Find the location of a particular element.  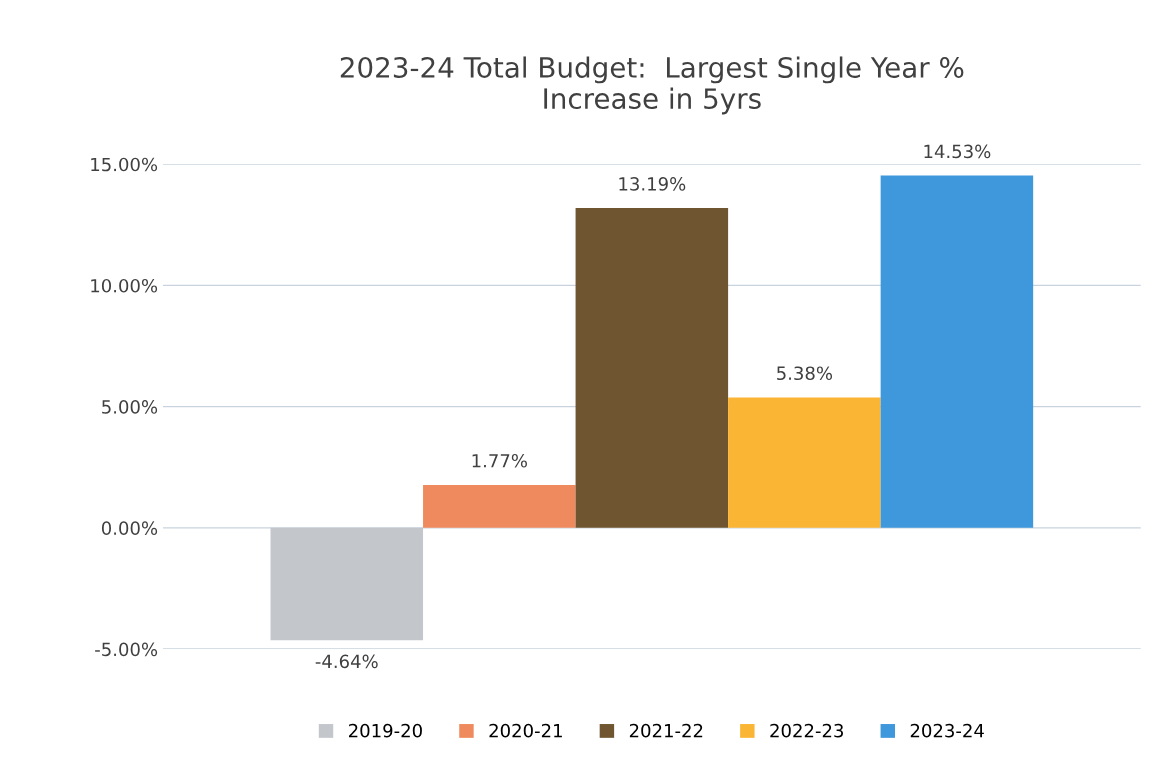

data-label: 1.77% is located at coordinates (499, 460).